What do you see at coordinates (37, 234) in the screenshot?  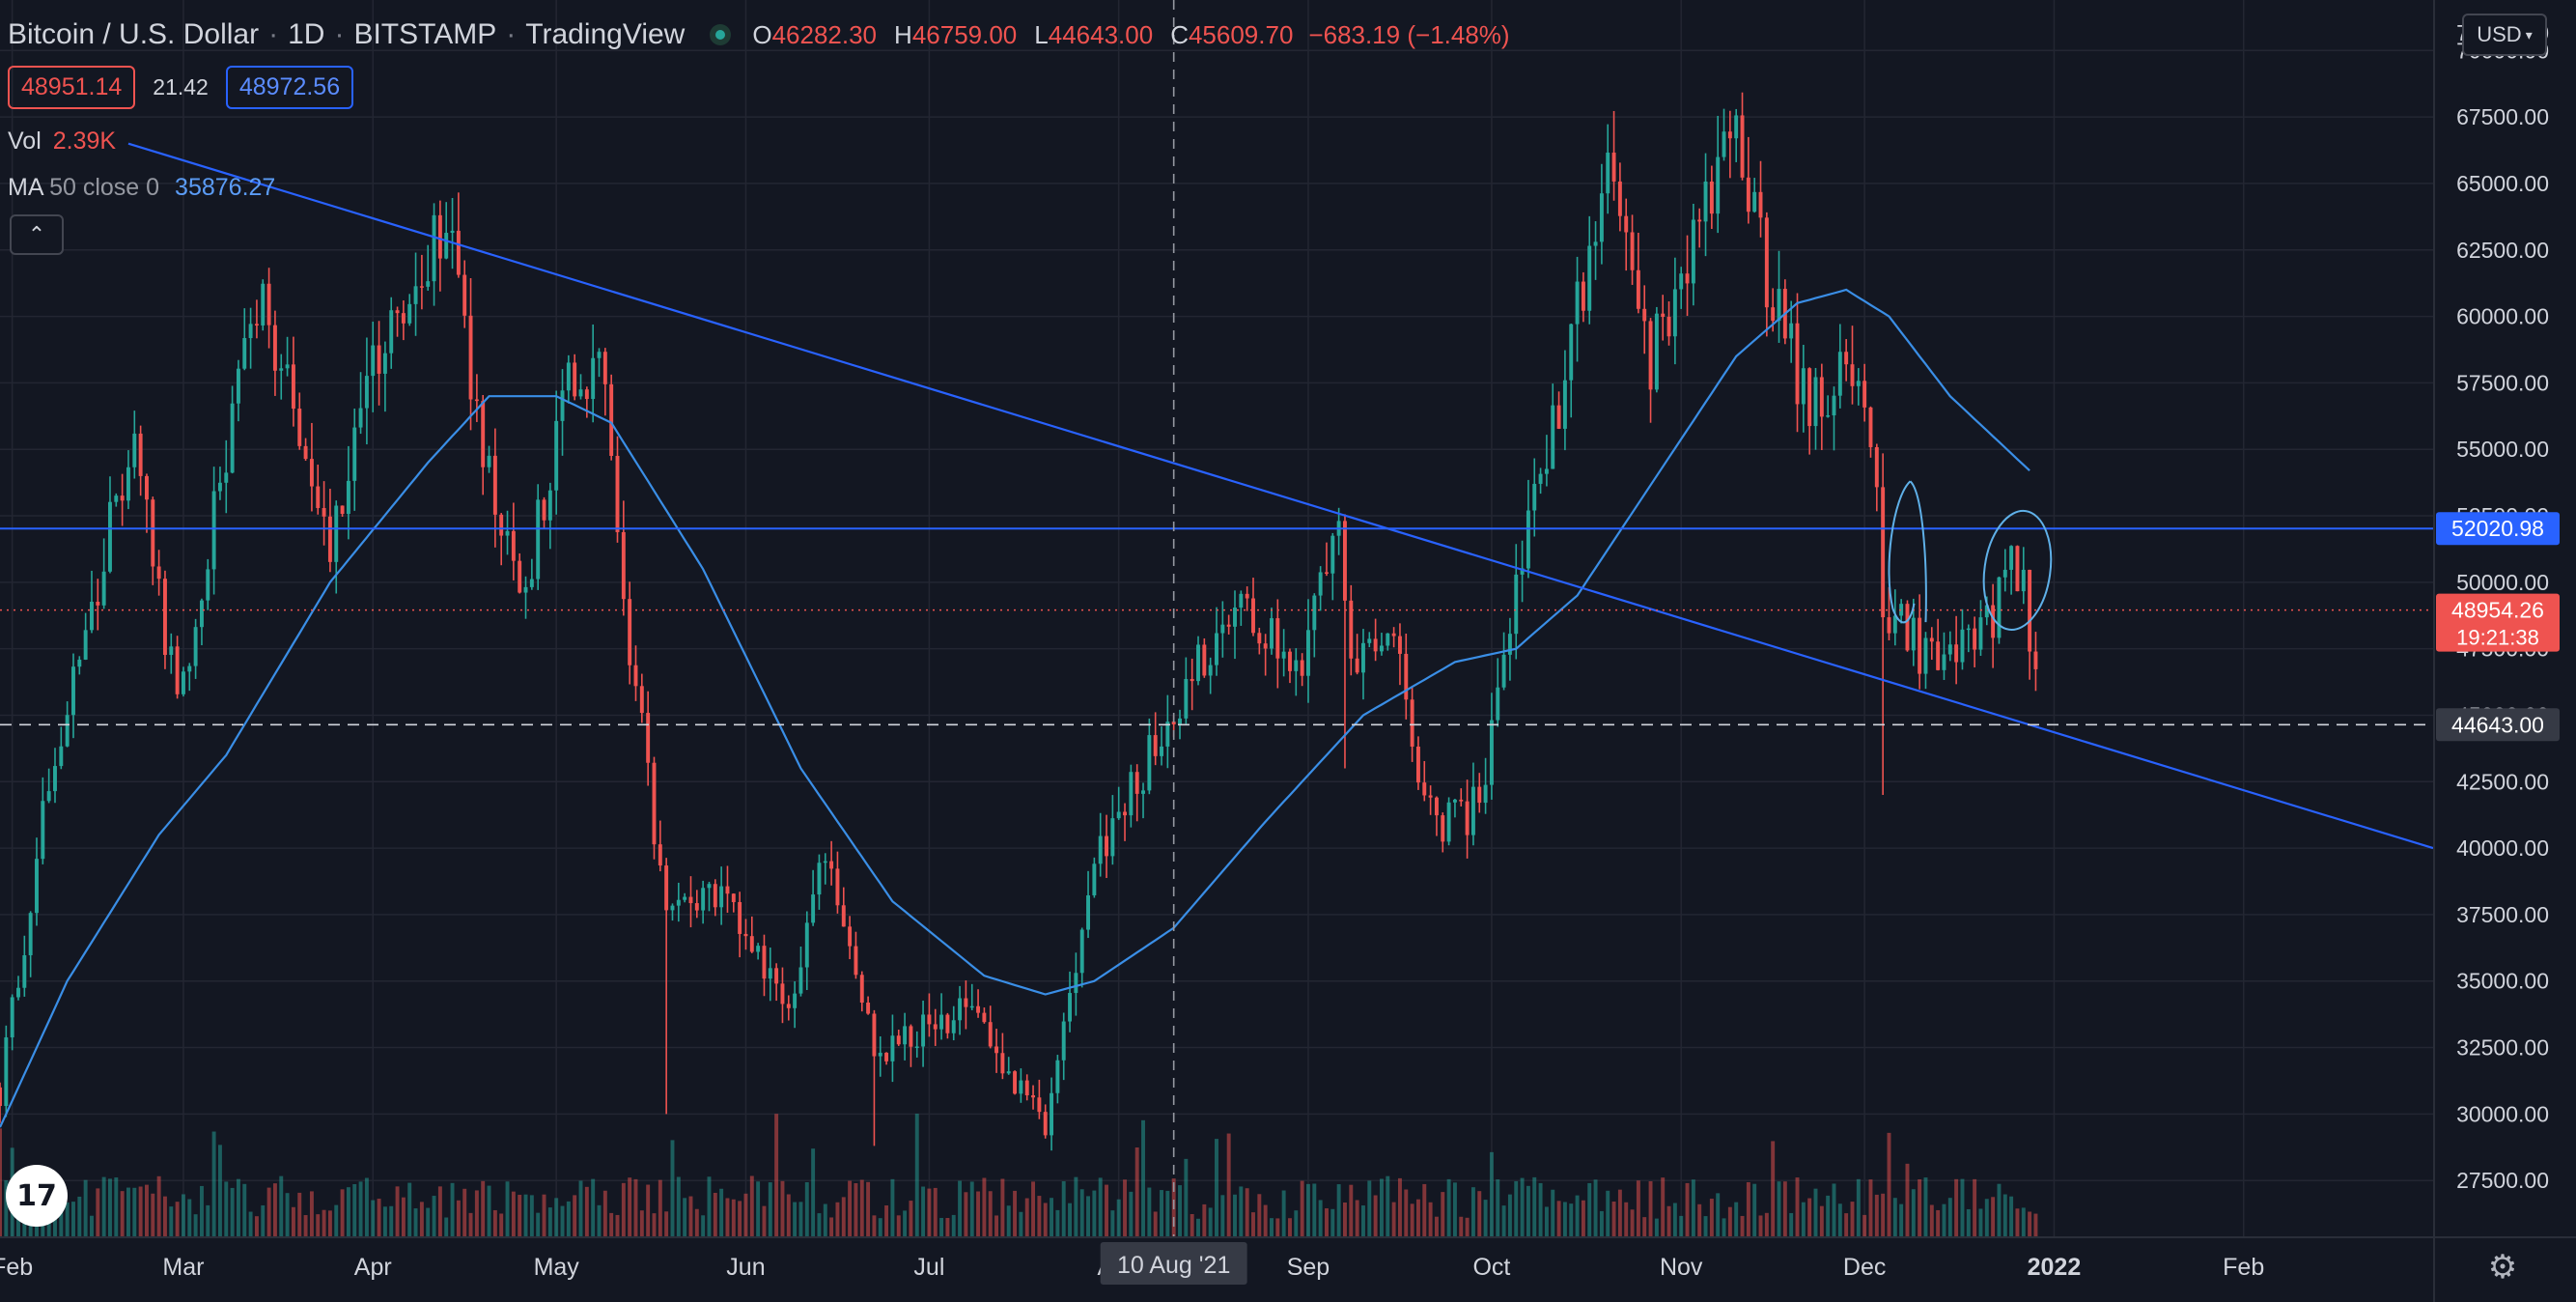 I see `collapse-legend-button: ⌃` at bounding box center [37, 234].